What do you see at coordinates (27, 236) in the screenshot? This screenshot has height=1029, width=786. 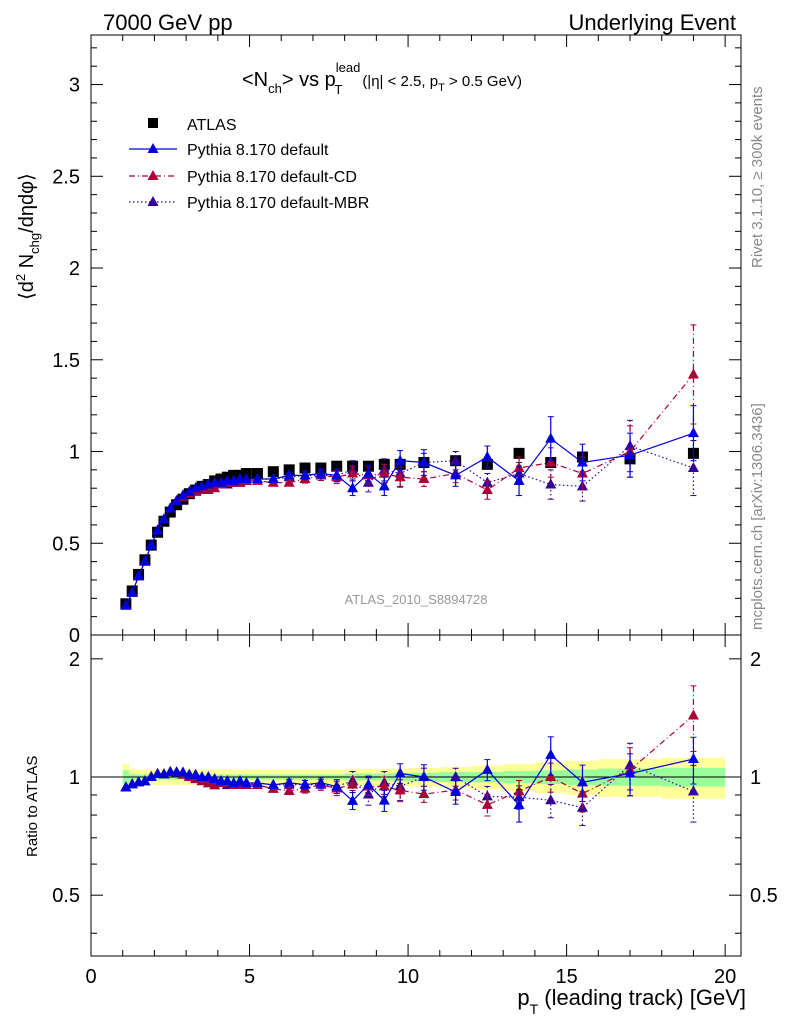 I see `y-axis-label-main: ⟨d2 Nchg/dηdφ⟩` at bounding box center [27, 236].